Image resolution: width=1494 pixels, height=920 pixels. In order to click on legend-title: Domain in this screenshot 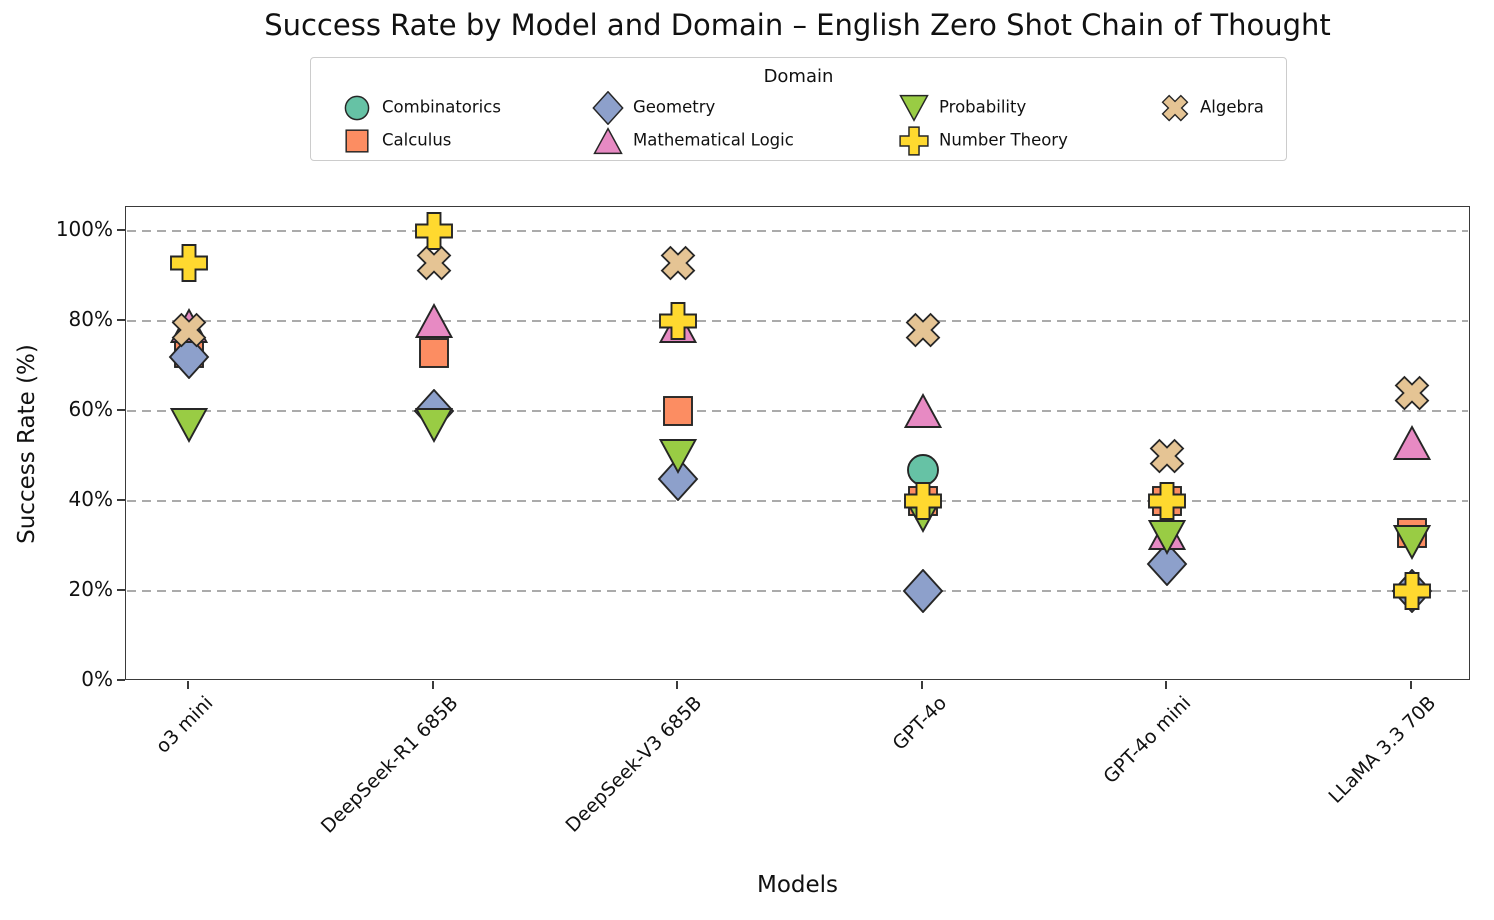, I will do `click(798, 76)`.